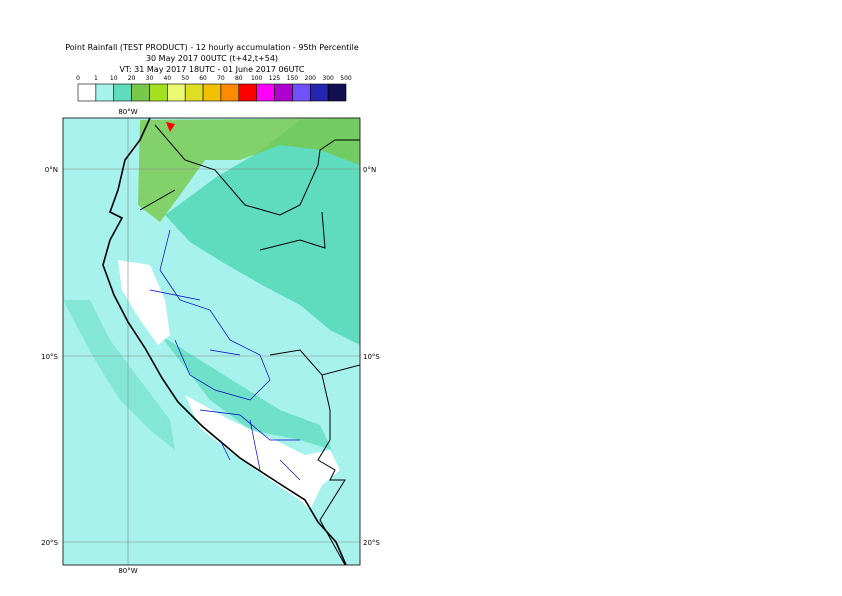 This screenshot has width=842, height=596. What do you see at coordinates (203, 78) in the screenshot?
I see `legend-label: 60` at bounding box center [203, 78].